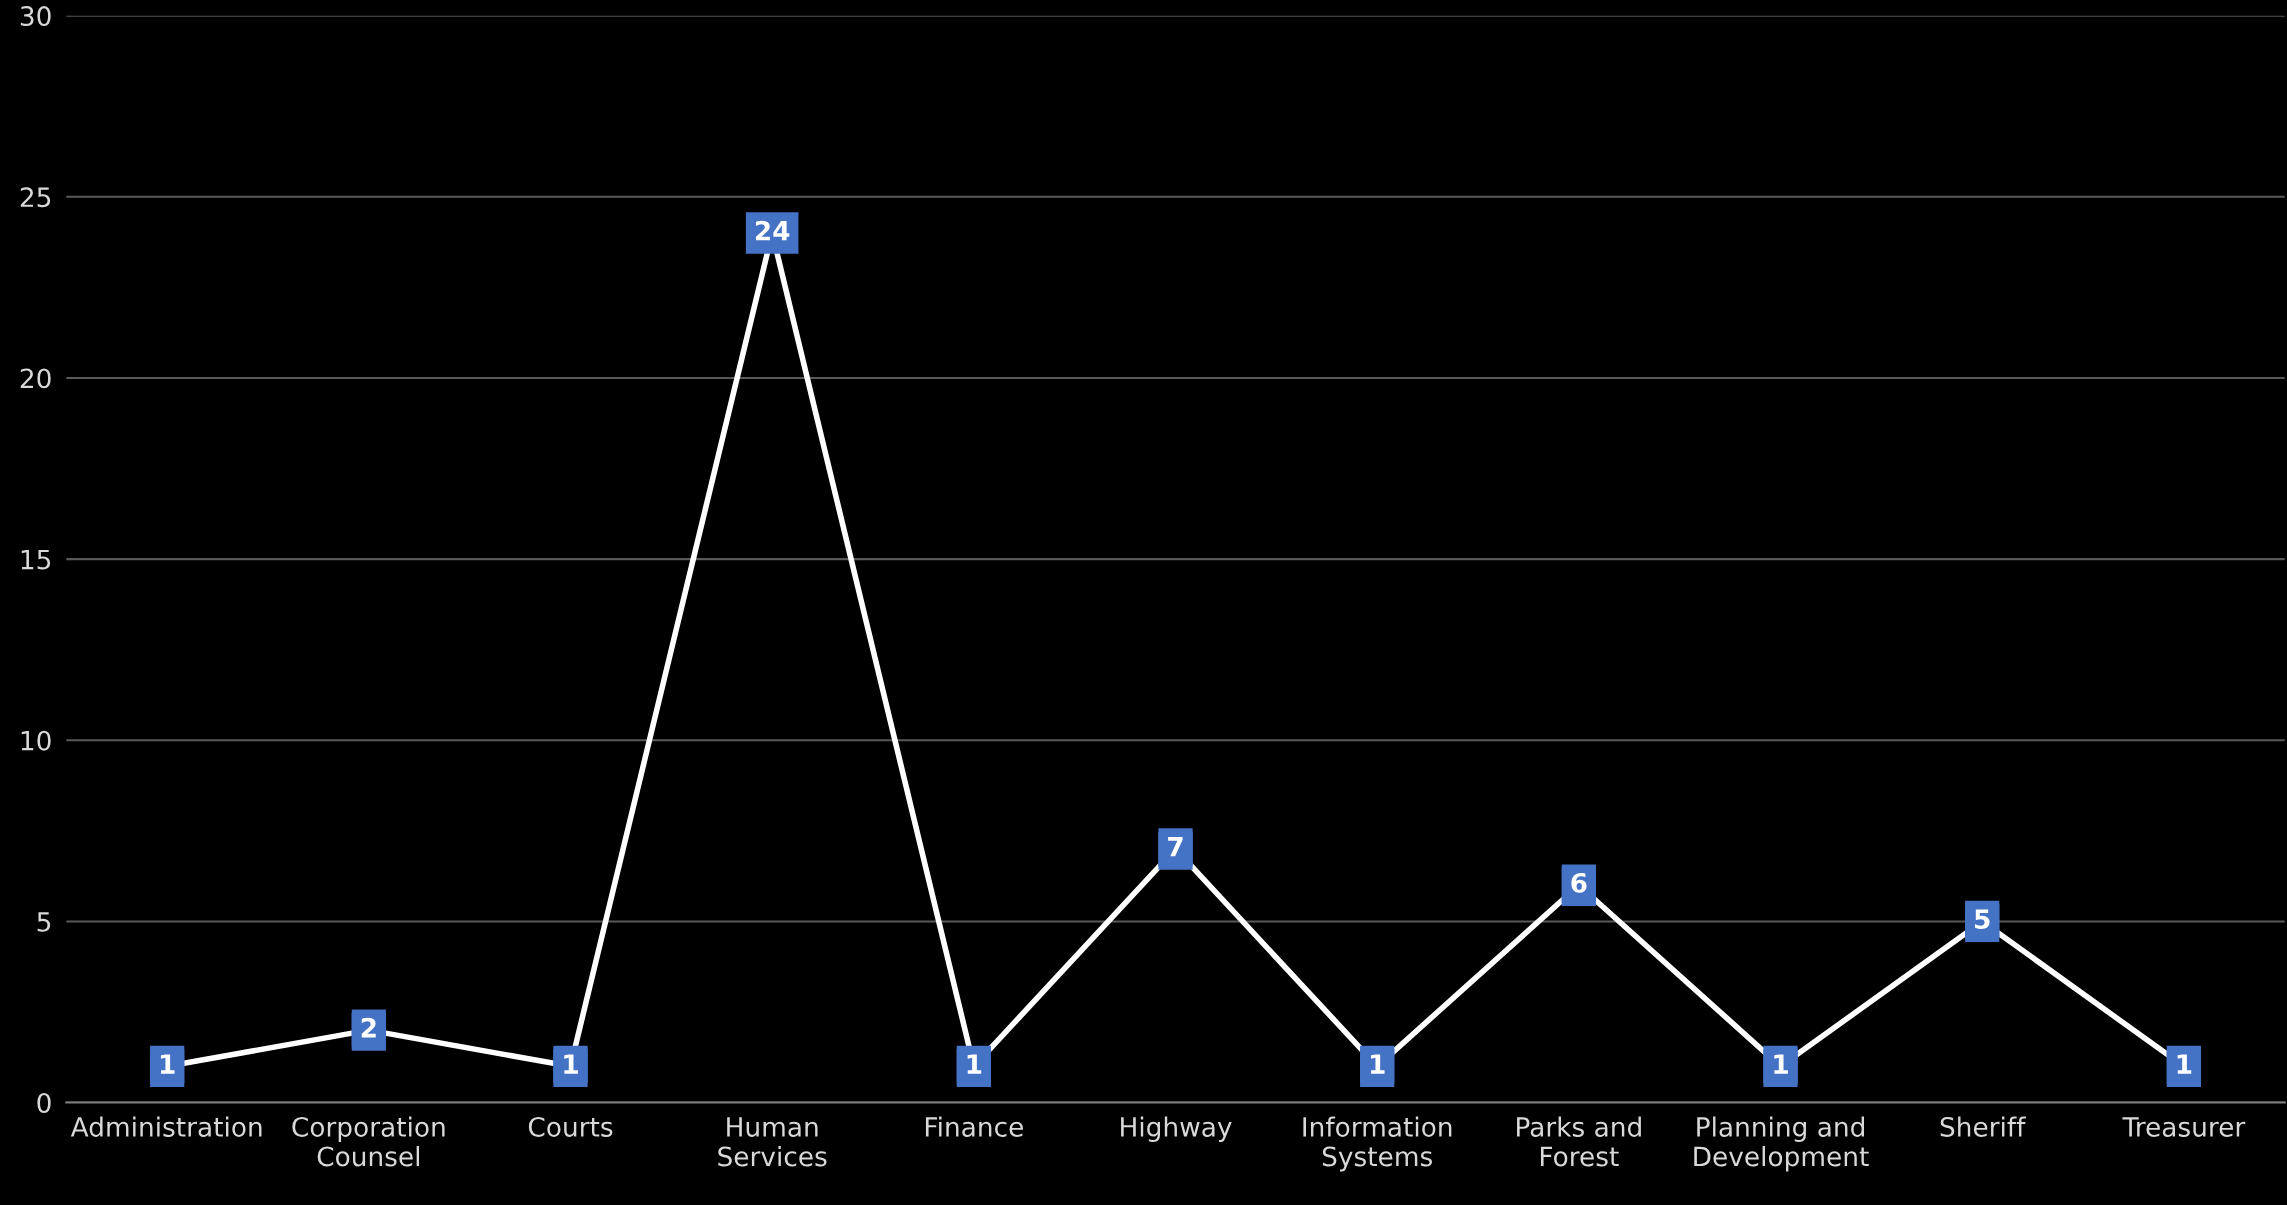  Describe the element at coordinates (1982, 919) in the screenshot. I see `data-label: 5` at that location.